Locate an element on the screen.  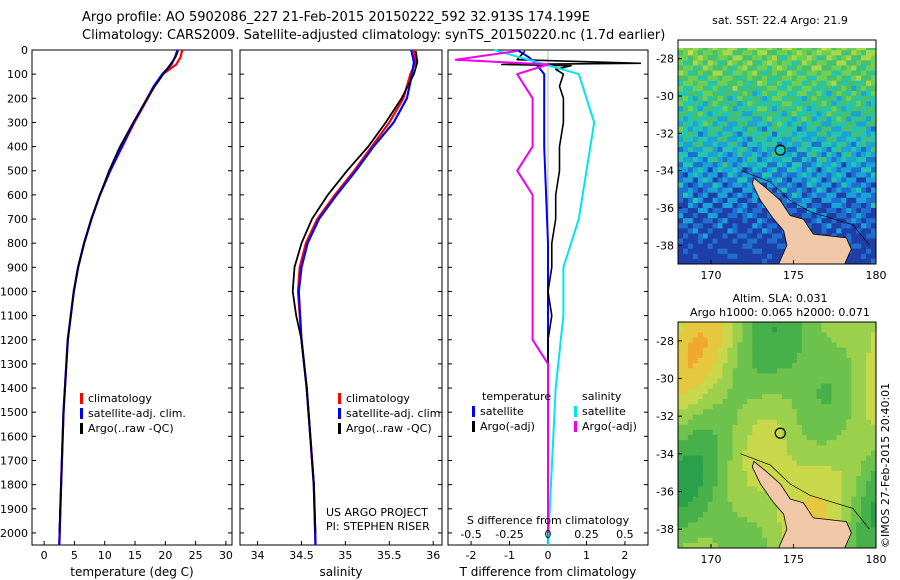
y-tick-label: 800 is located at coordinates (17, 243).